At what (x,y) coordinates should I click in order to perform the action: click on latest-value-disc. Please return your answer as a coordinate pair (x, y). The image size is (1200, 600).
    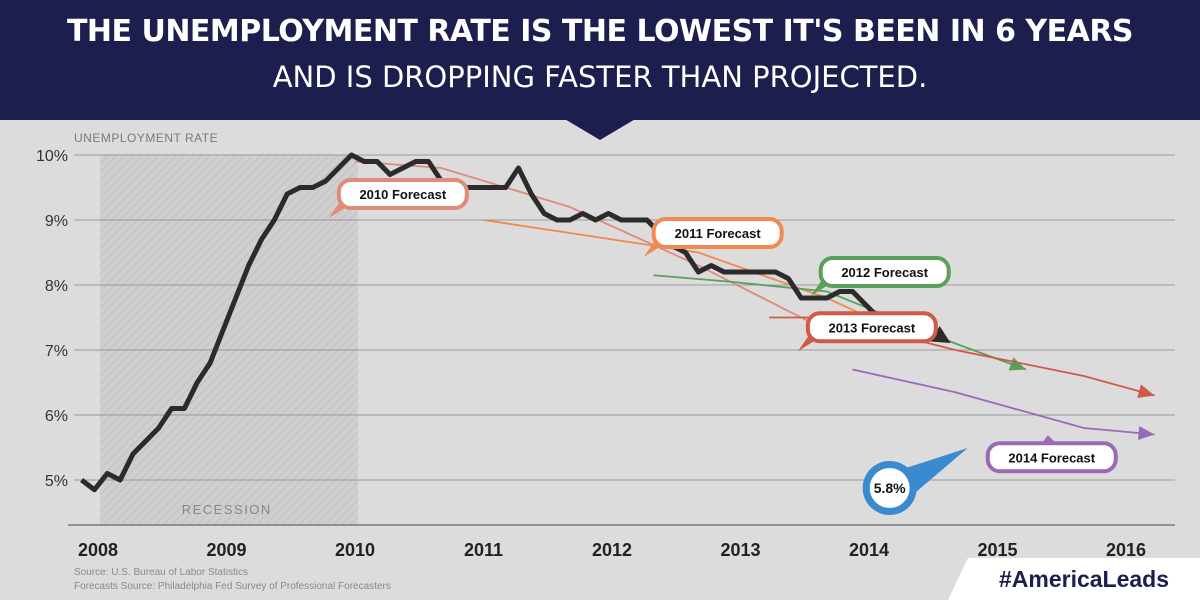
    Looking at the image, I should click on (889, 488).